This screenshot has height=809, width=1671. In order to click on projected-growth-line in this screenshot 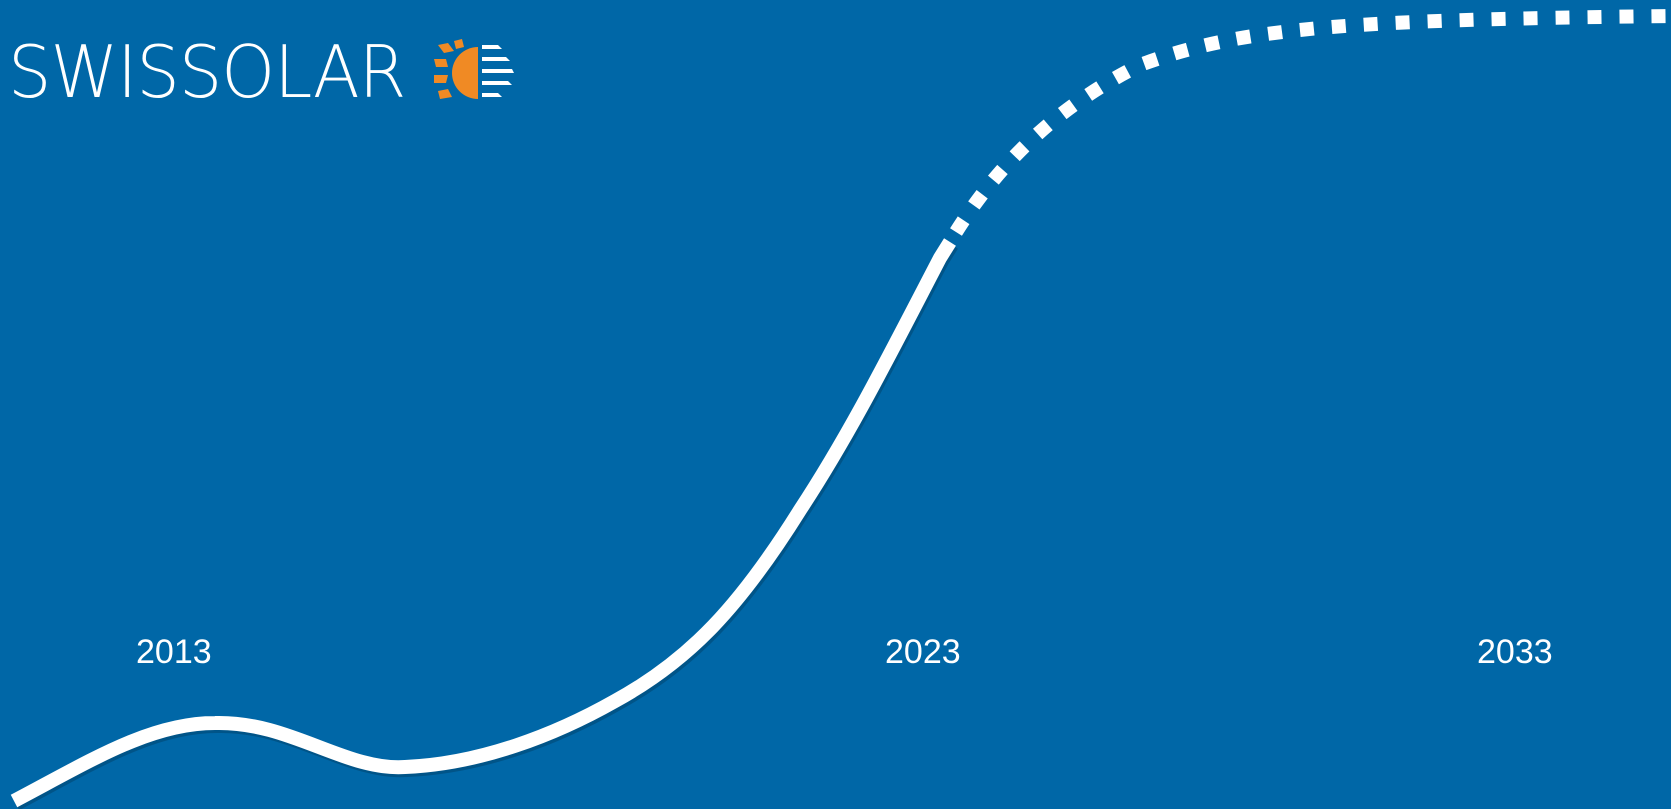, I will do `click(1310, 122)`.